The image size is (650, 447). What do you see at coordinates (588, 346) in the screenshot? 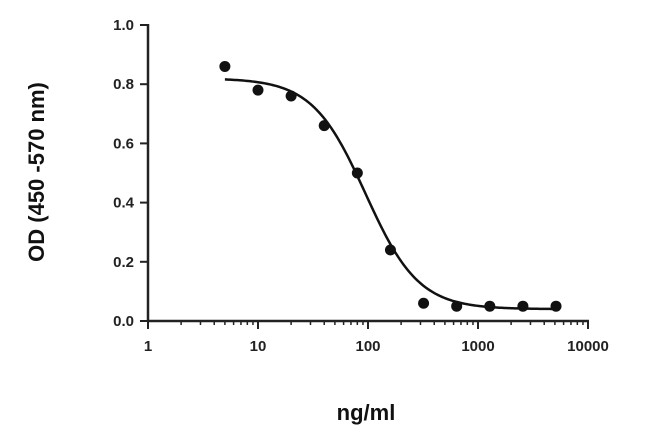
I see `x-tick-label: 10000` at bounding box center [588, 346].